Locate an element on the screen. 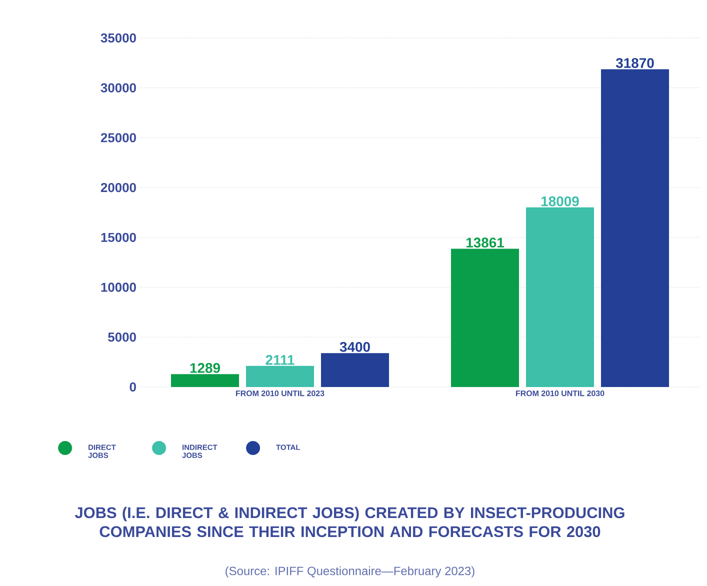 This screenshot has width=707, height=586. y-tick-label: 5000 is located at coordinates (122, 337).